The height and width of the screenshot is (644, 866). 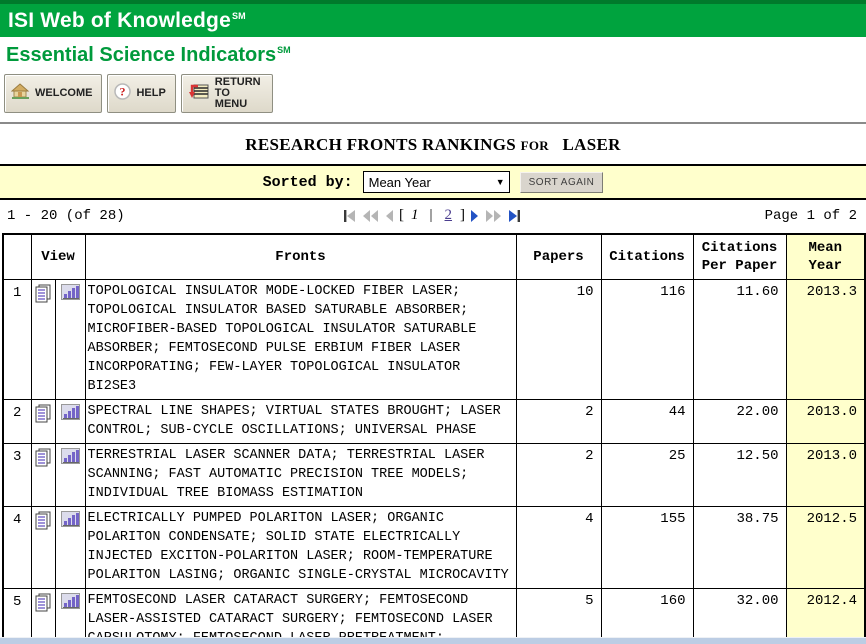 What do you see at coordinates (647, 421) in the screenshot?
I see `citations-cell: 44` at bounding box center [647, 421].